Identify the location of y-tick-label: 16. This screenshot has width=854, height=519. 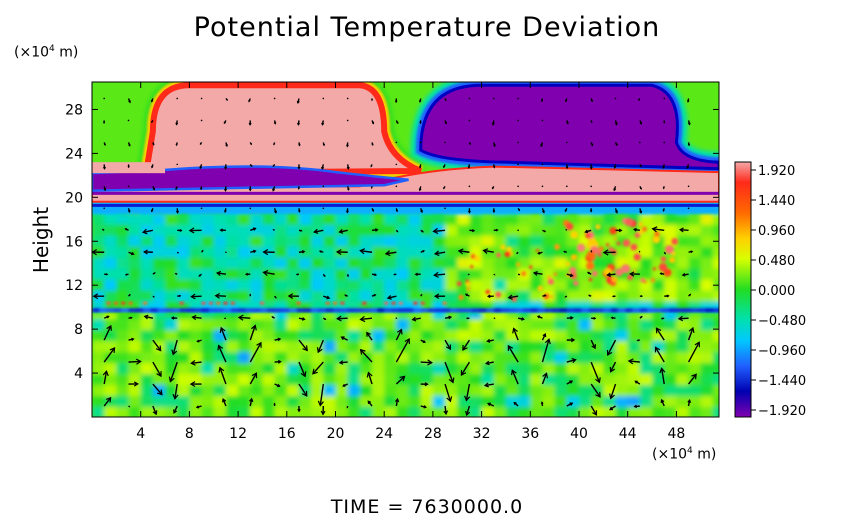
(74, 242).